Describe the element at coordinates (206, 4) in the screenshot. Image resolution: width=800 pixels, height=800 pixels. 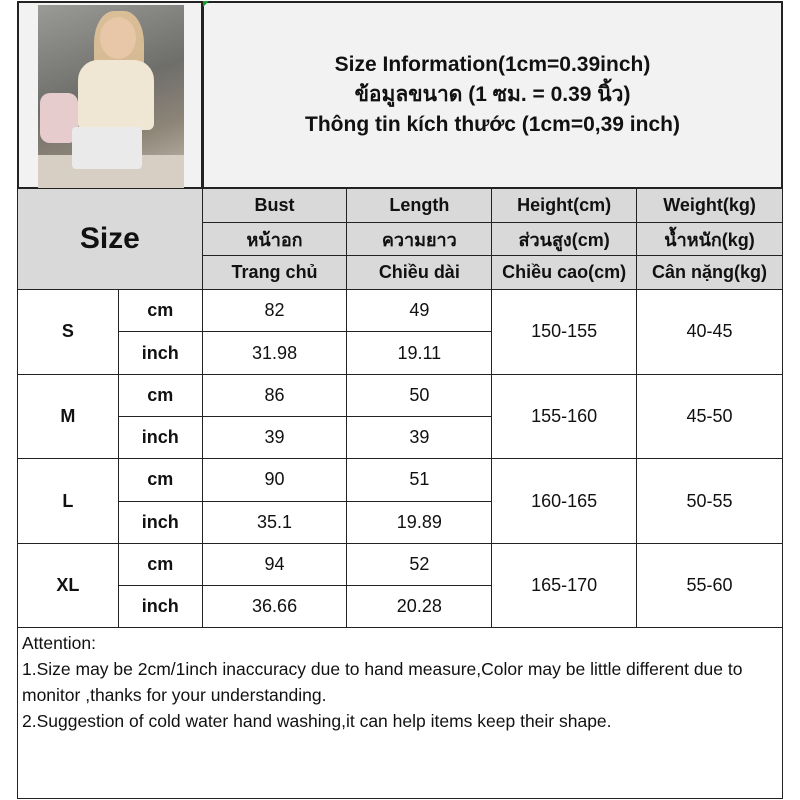
I see `corner-marker` at that location.